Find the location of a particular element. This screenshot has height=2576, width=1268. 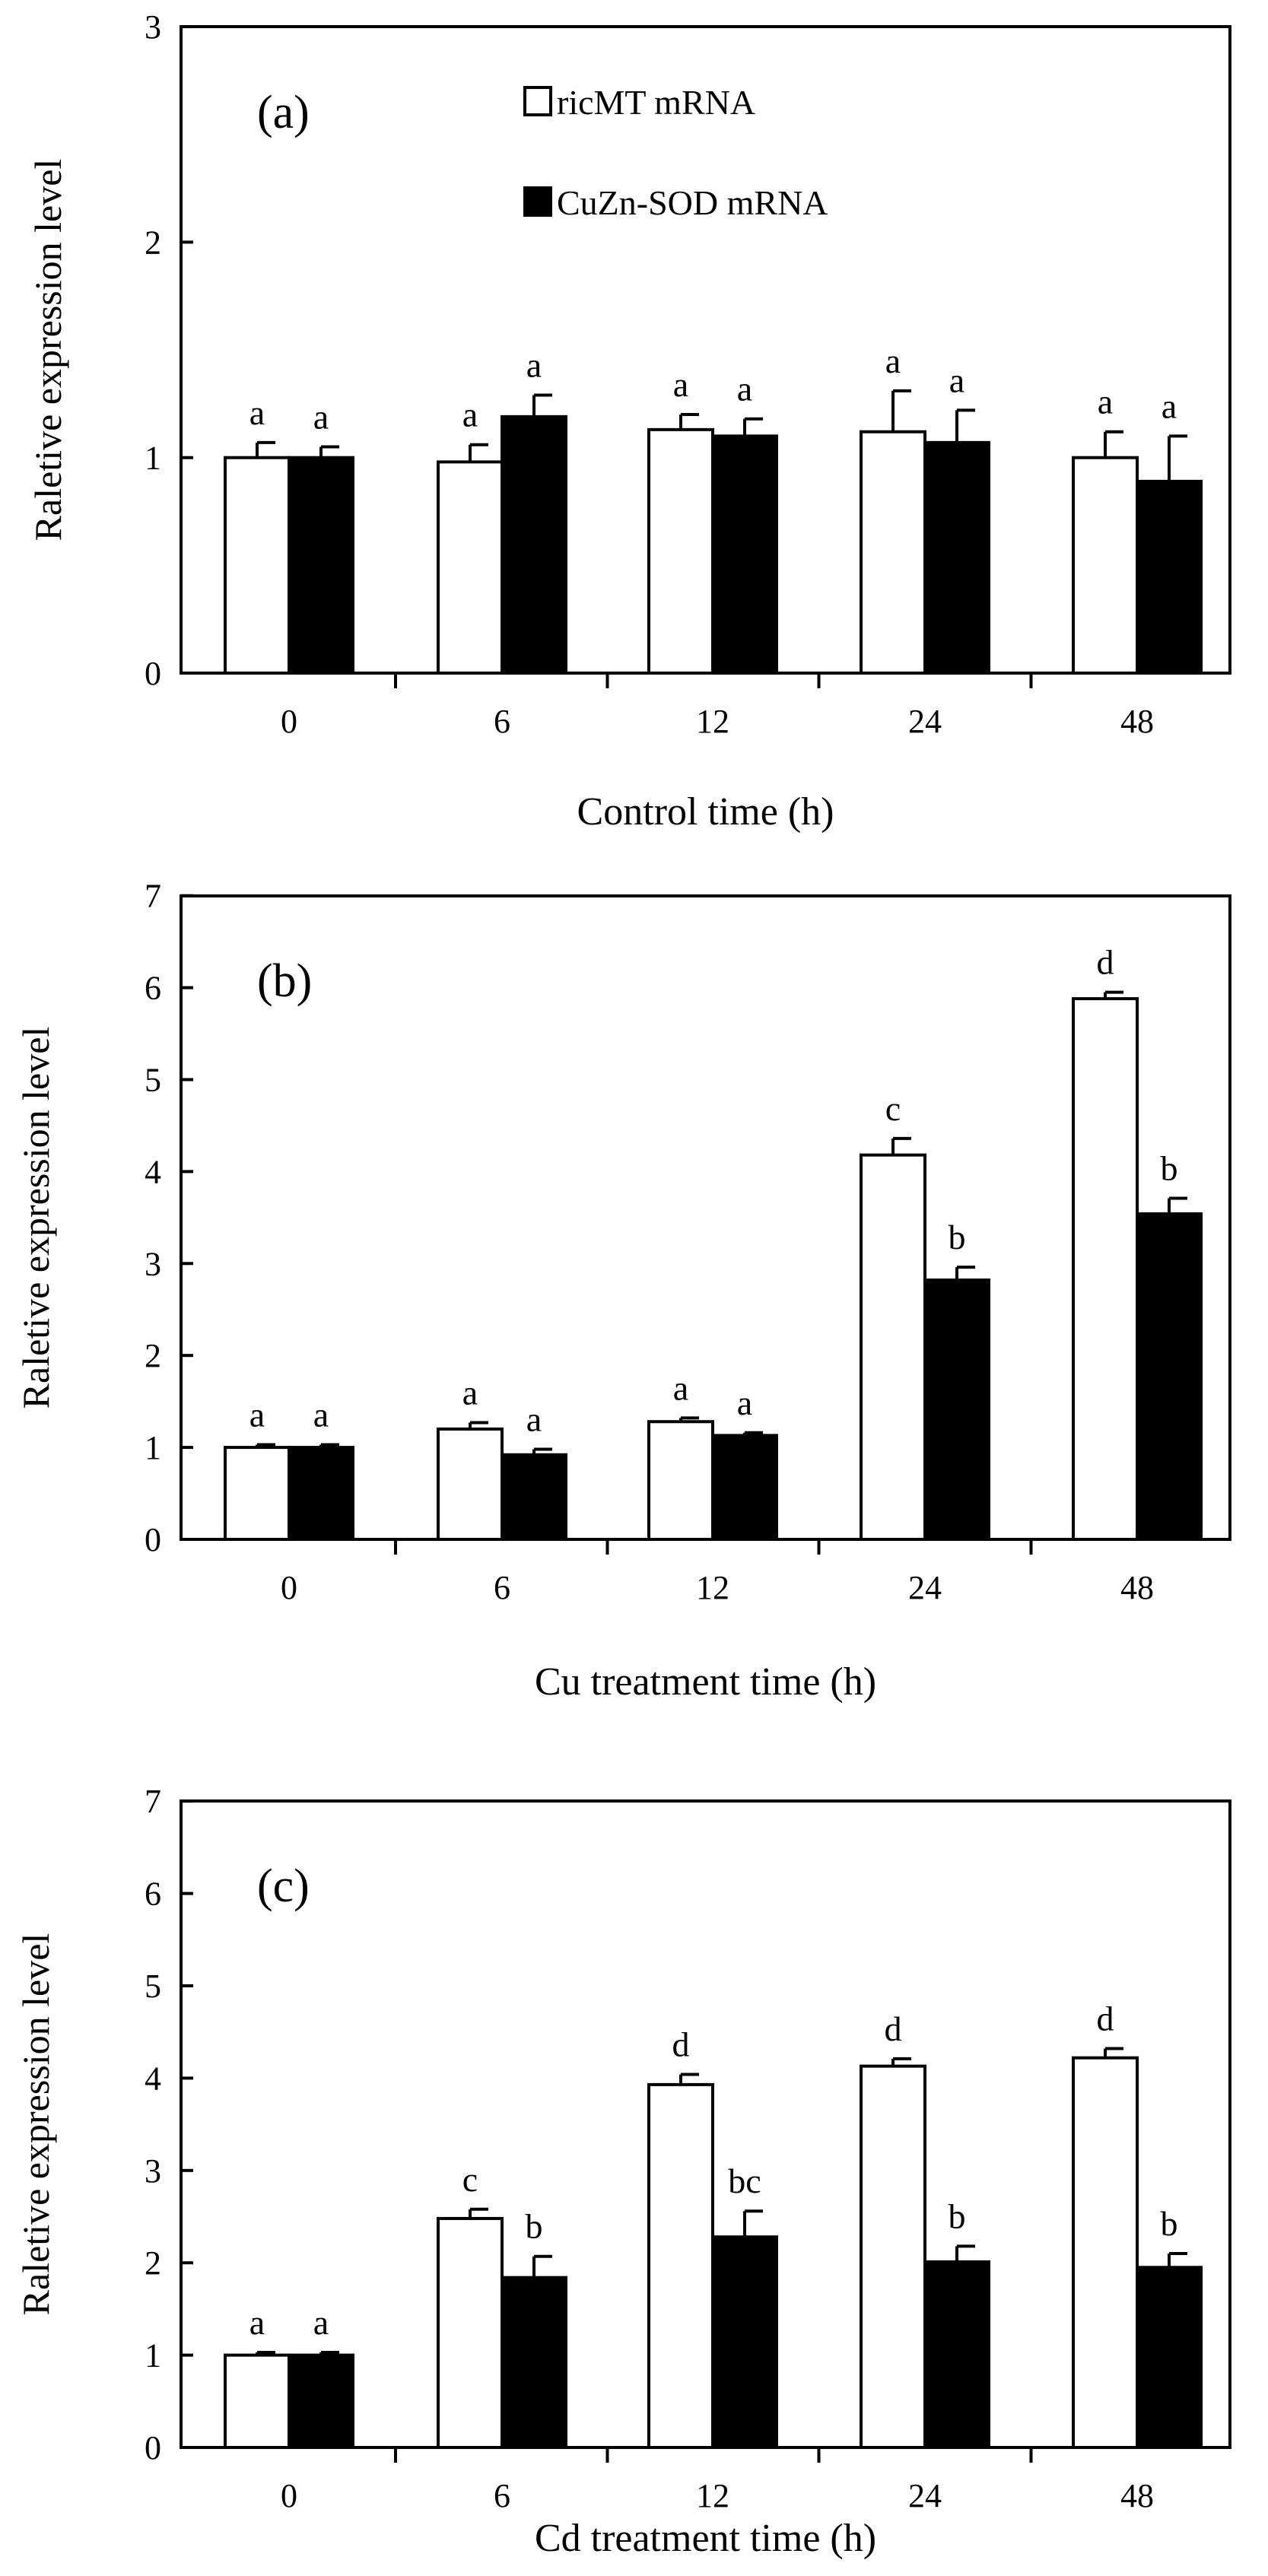

x-axis-title: Cu treatment time (h) is located at coordinates (705, 1682).